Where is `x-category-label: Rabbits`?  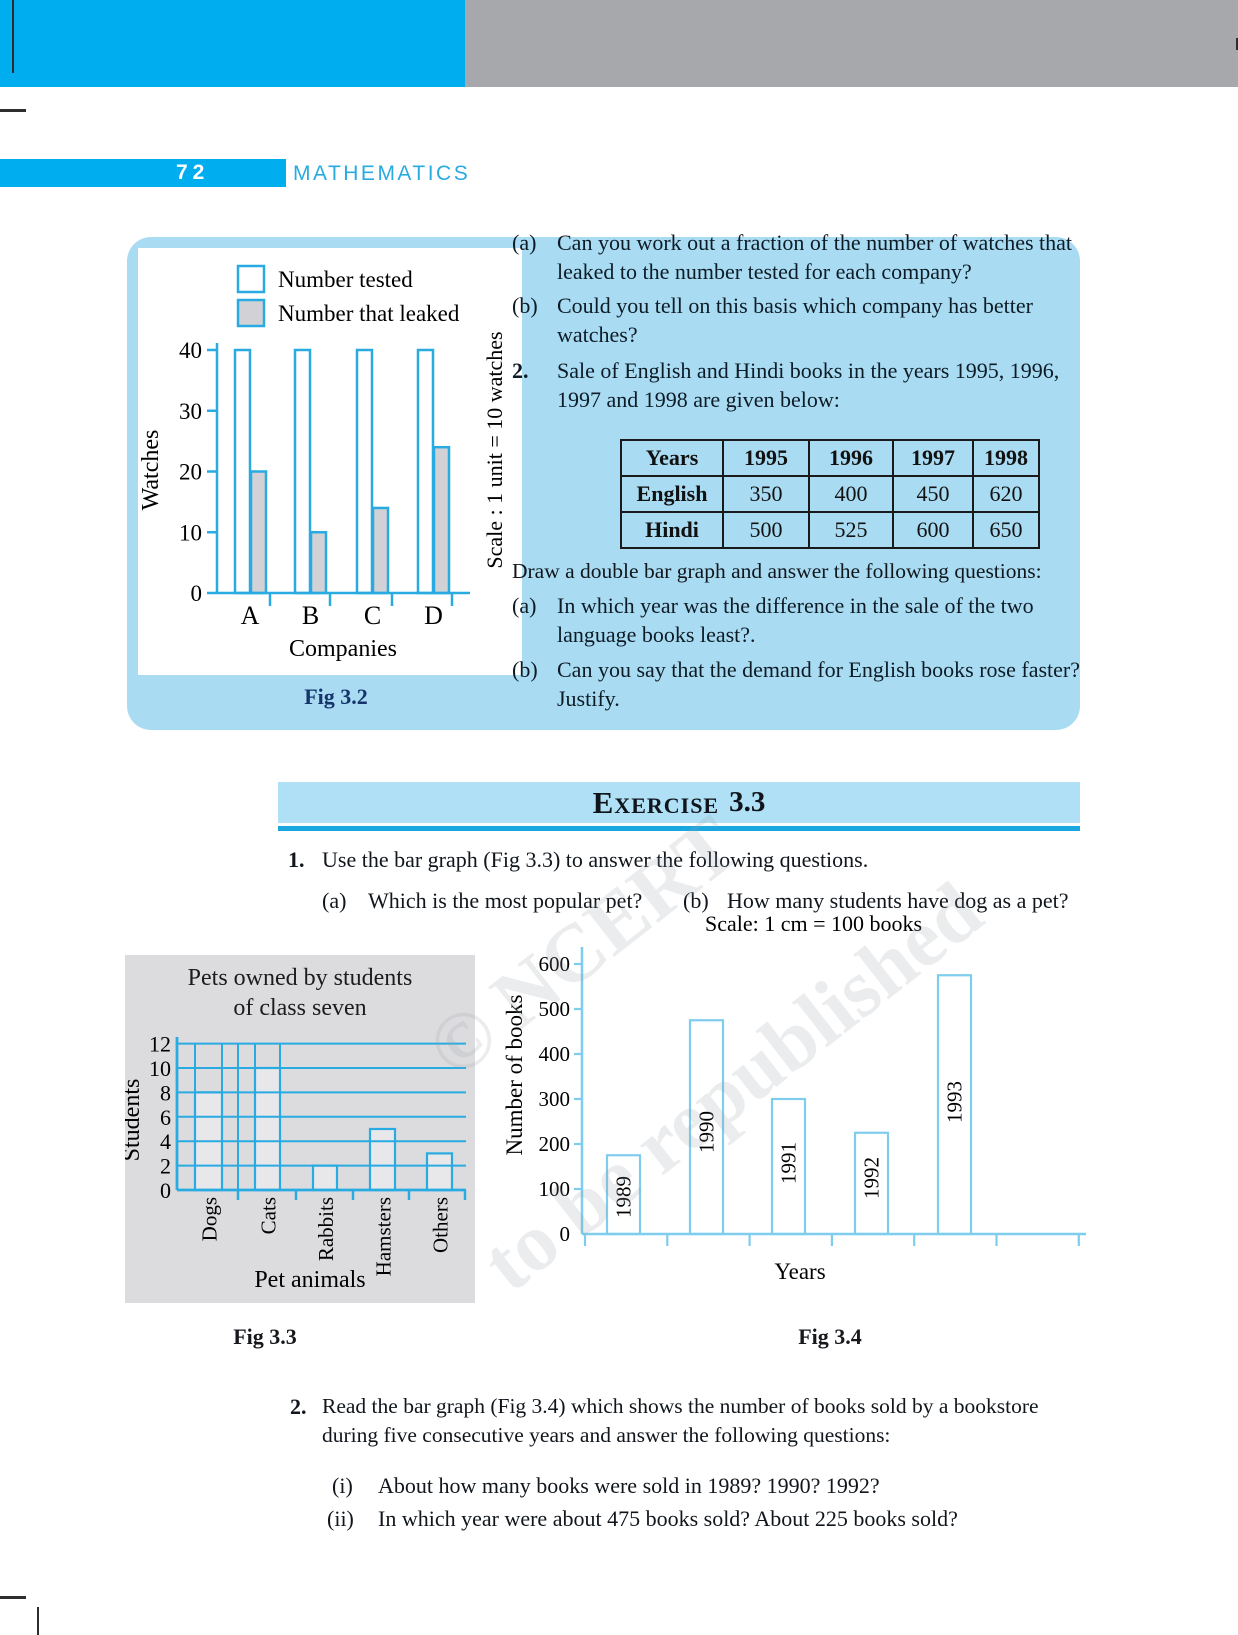 x-category-label: Rabbits is located at coordinates (326, 1229).